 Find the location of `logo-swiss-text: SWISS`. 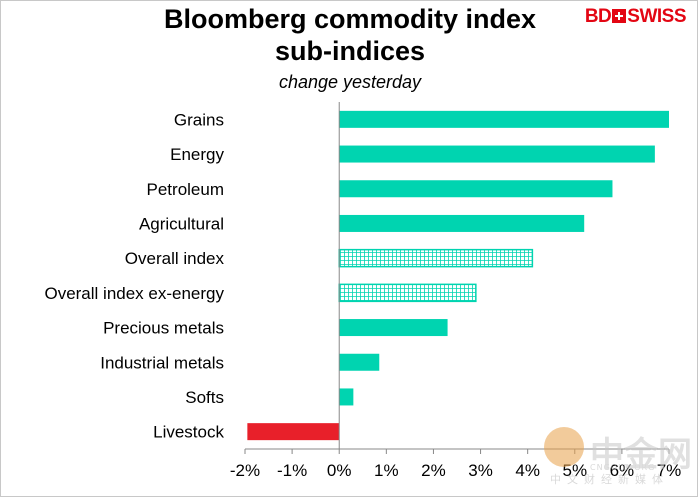

logo-swiss-text: SWISS is located at coordinates (656, 16).